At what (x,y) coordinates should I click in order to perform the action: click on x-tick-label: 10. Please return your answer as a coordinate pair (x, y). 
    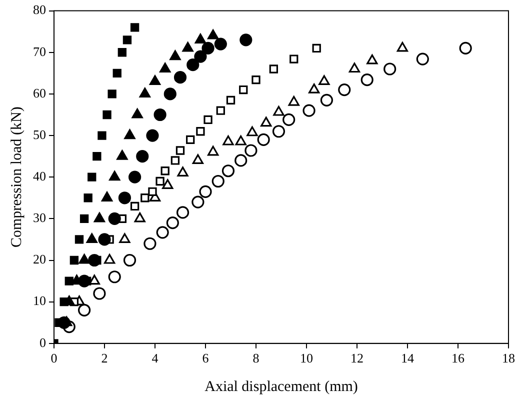
    Looking at the image, I should click on (306, 358).